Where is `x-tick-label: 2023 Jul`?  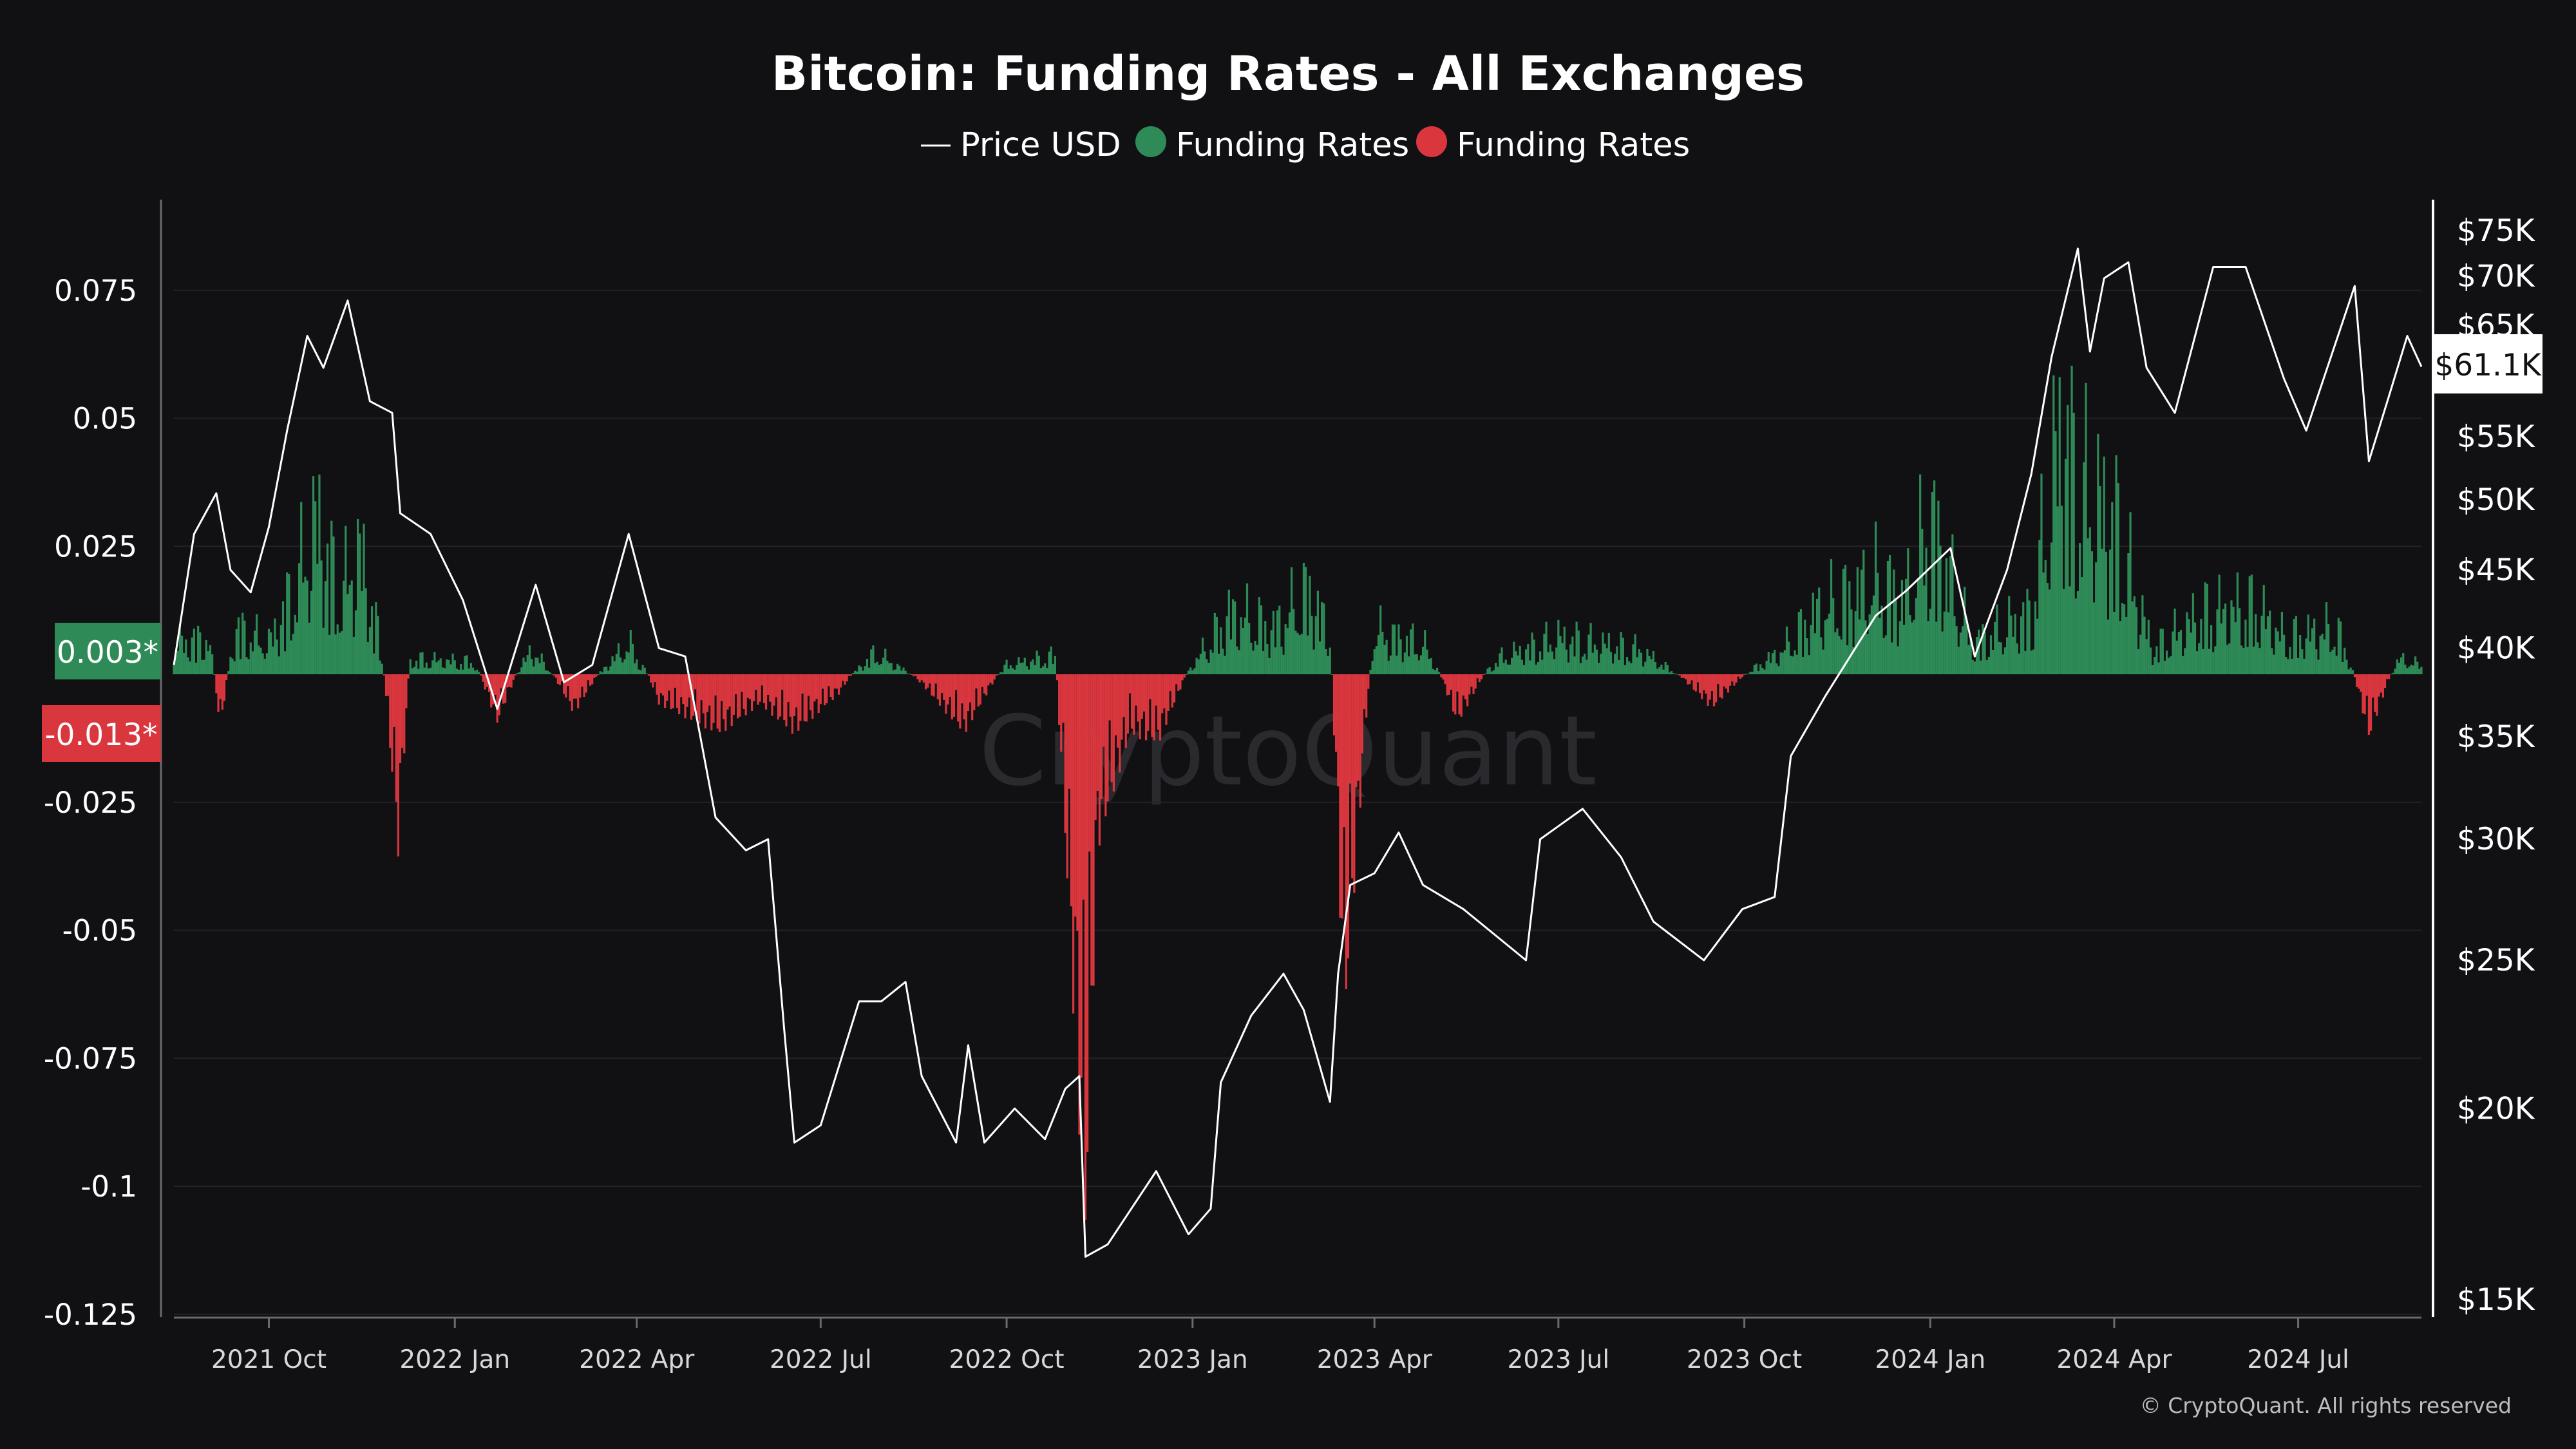 x-tick-label: 2023 Jul is located at coordinates (1559, 1359).